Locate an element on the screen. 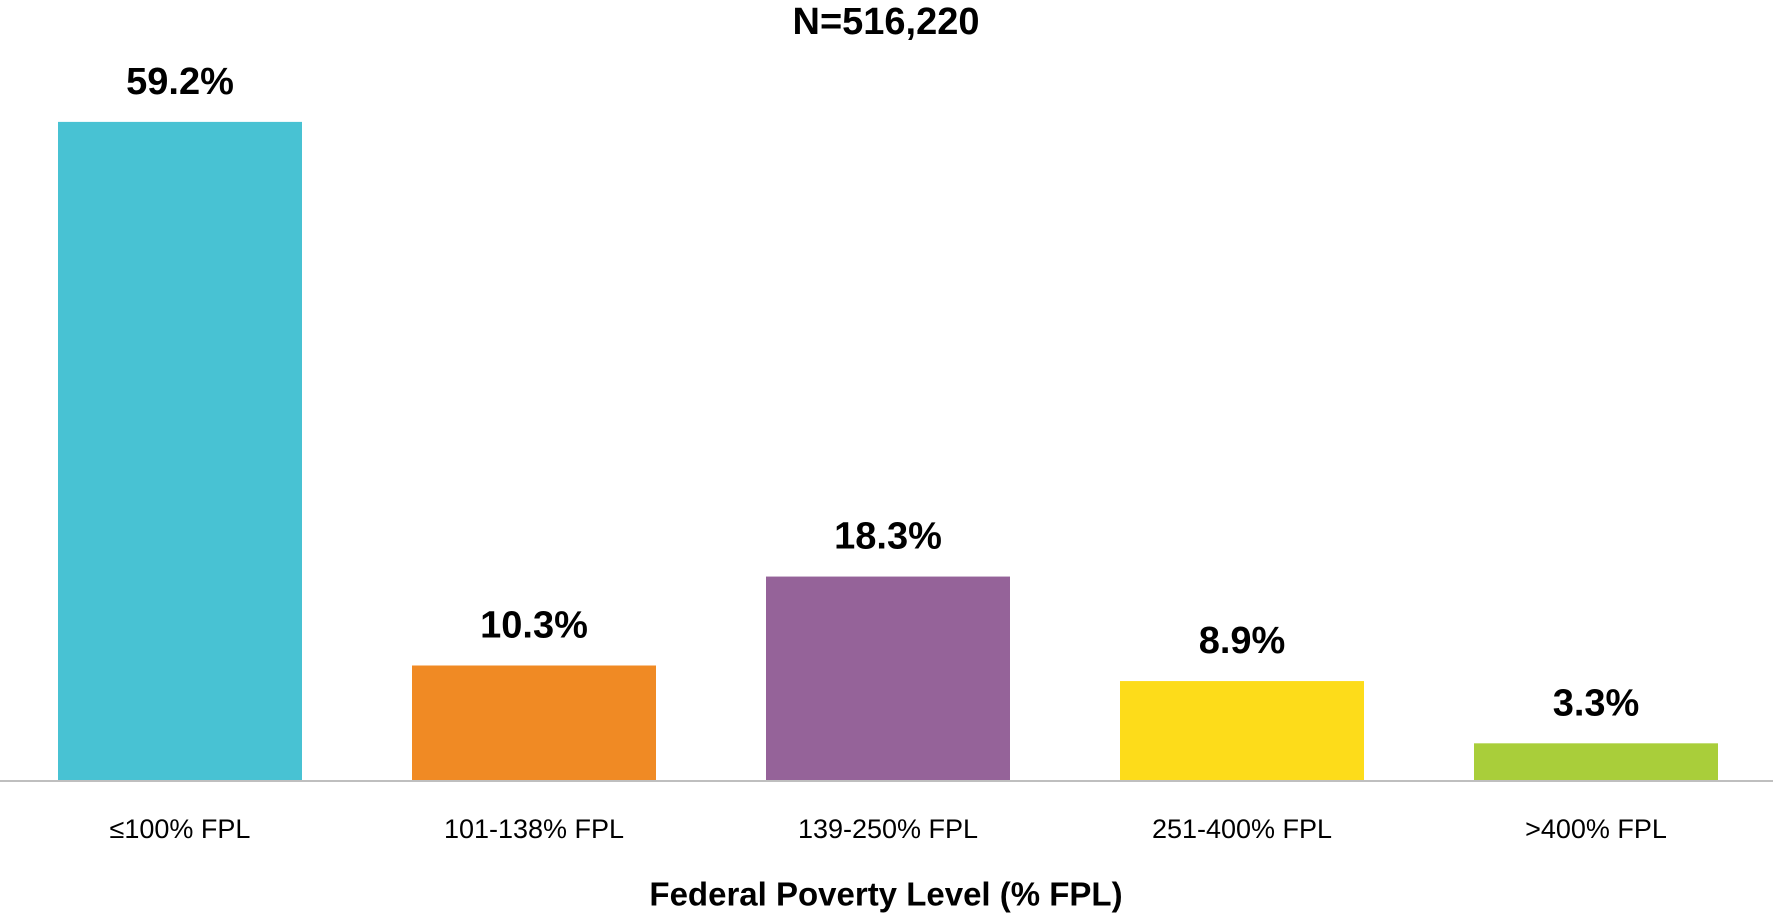  x-tick-label: 139-250% FPL is located at coordinates (888, 829).